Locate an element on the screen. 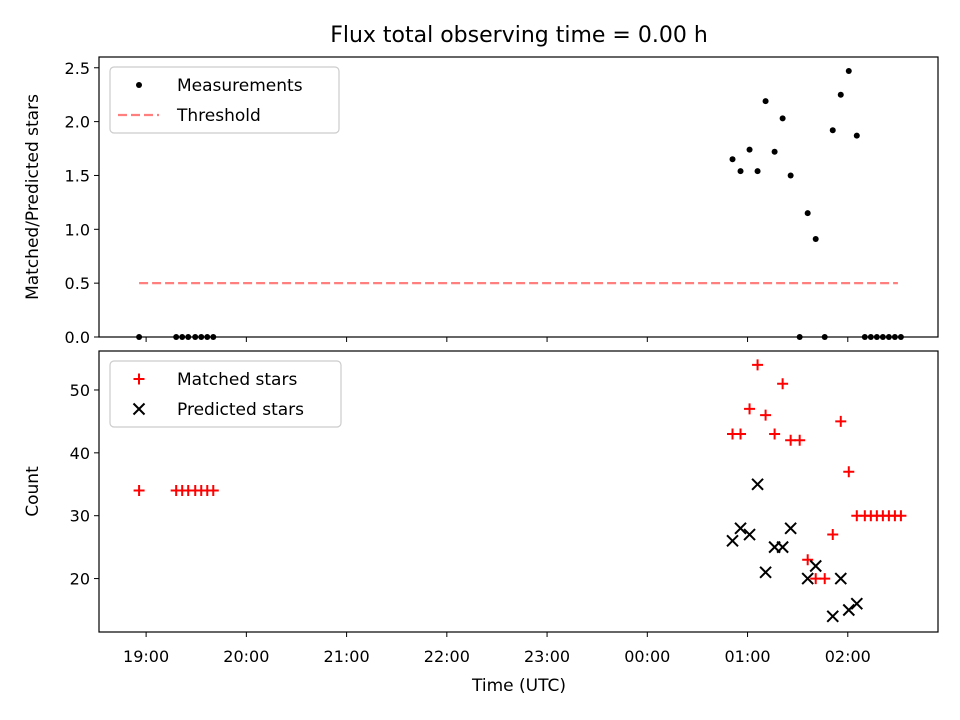  y-axis-label: Count is located at coordinates (33, 491).